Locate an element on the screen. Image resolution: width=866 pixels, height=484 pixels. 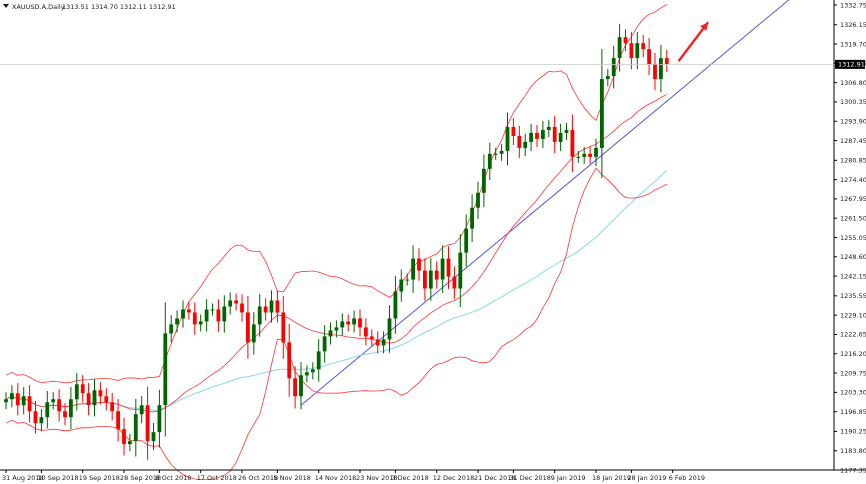
current-price-label: 1312.91 is located at coordinates (851, 65).